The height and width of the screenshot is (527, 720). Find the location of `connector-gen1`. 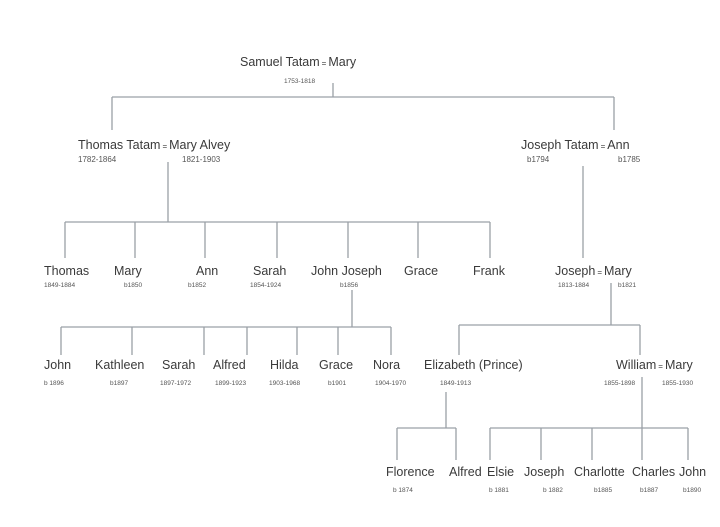

connector-gen1 is located at coordinates (363, 106).